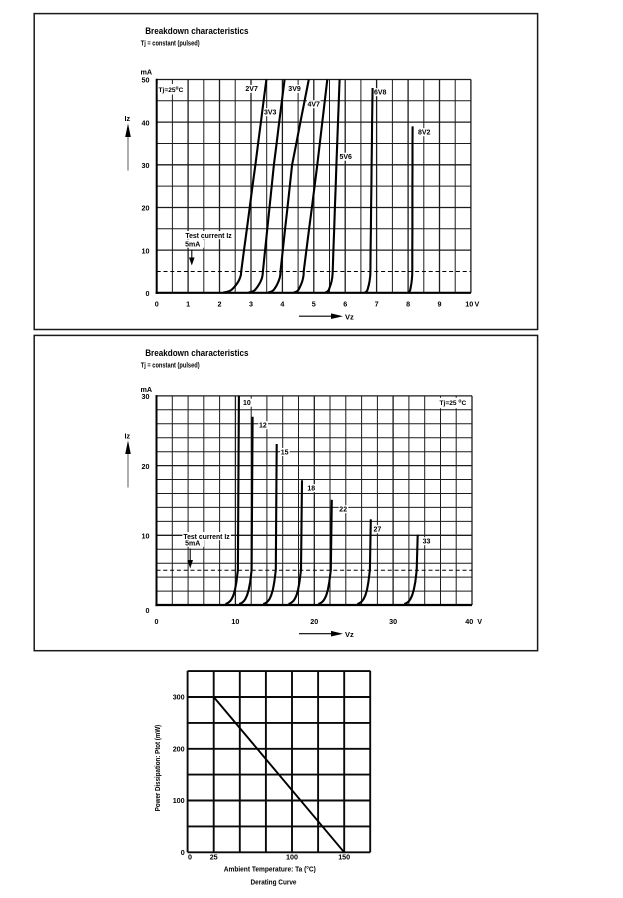  Describe the element at coordinates (270, 869) in the screenshot. I see `svg-text: Ambient Temperature: Ta (°C)` at that location.